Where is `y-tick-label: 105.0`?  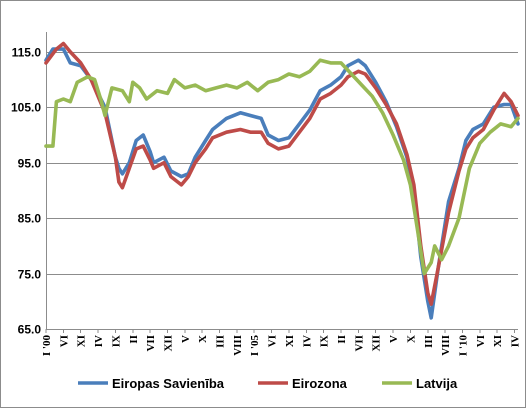 y-tick-label: 105.0 is located at coordinates (26, 108).